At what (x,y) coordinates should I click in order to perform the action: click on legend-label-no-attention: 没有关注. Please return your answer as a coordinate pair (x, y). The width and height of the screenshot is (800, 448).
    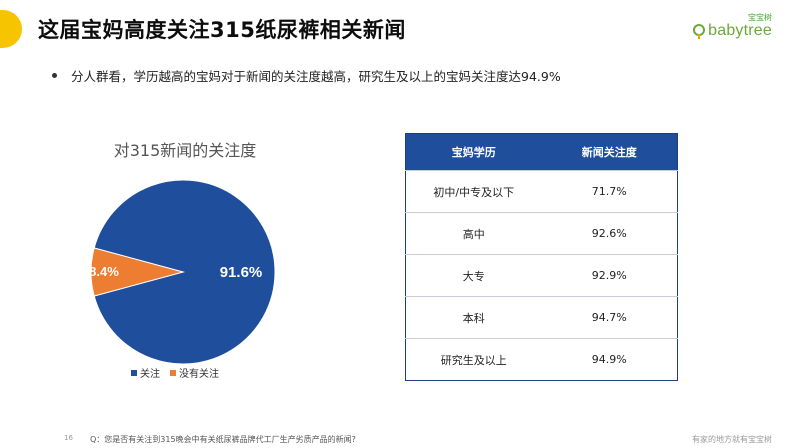
    Looking at the image, I should click on (199, 374).